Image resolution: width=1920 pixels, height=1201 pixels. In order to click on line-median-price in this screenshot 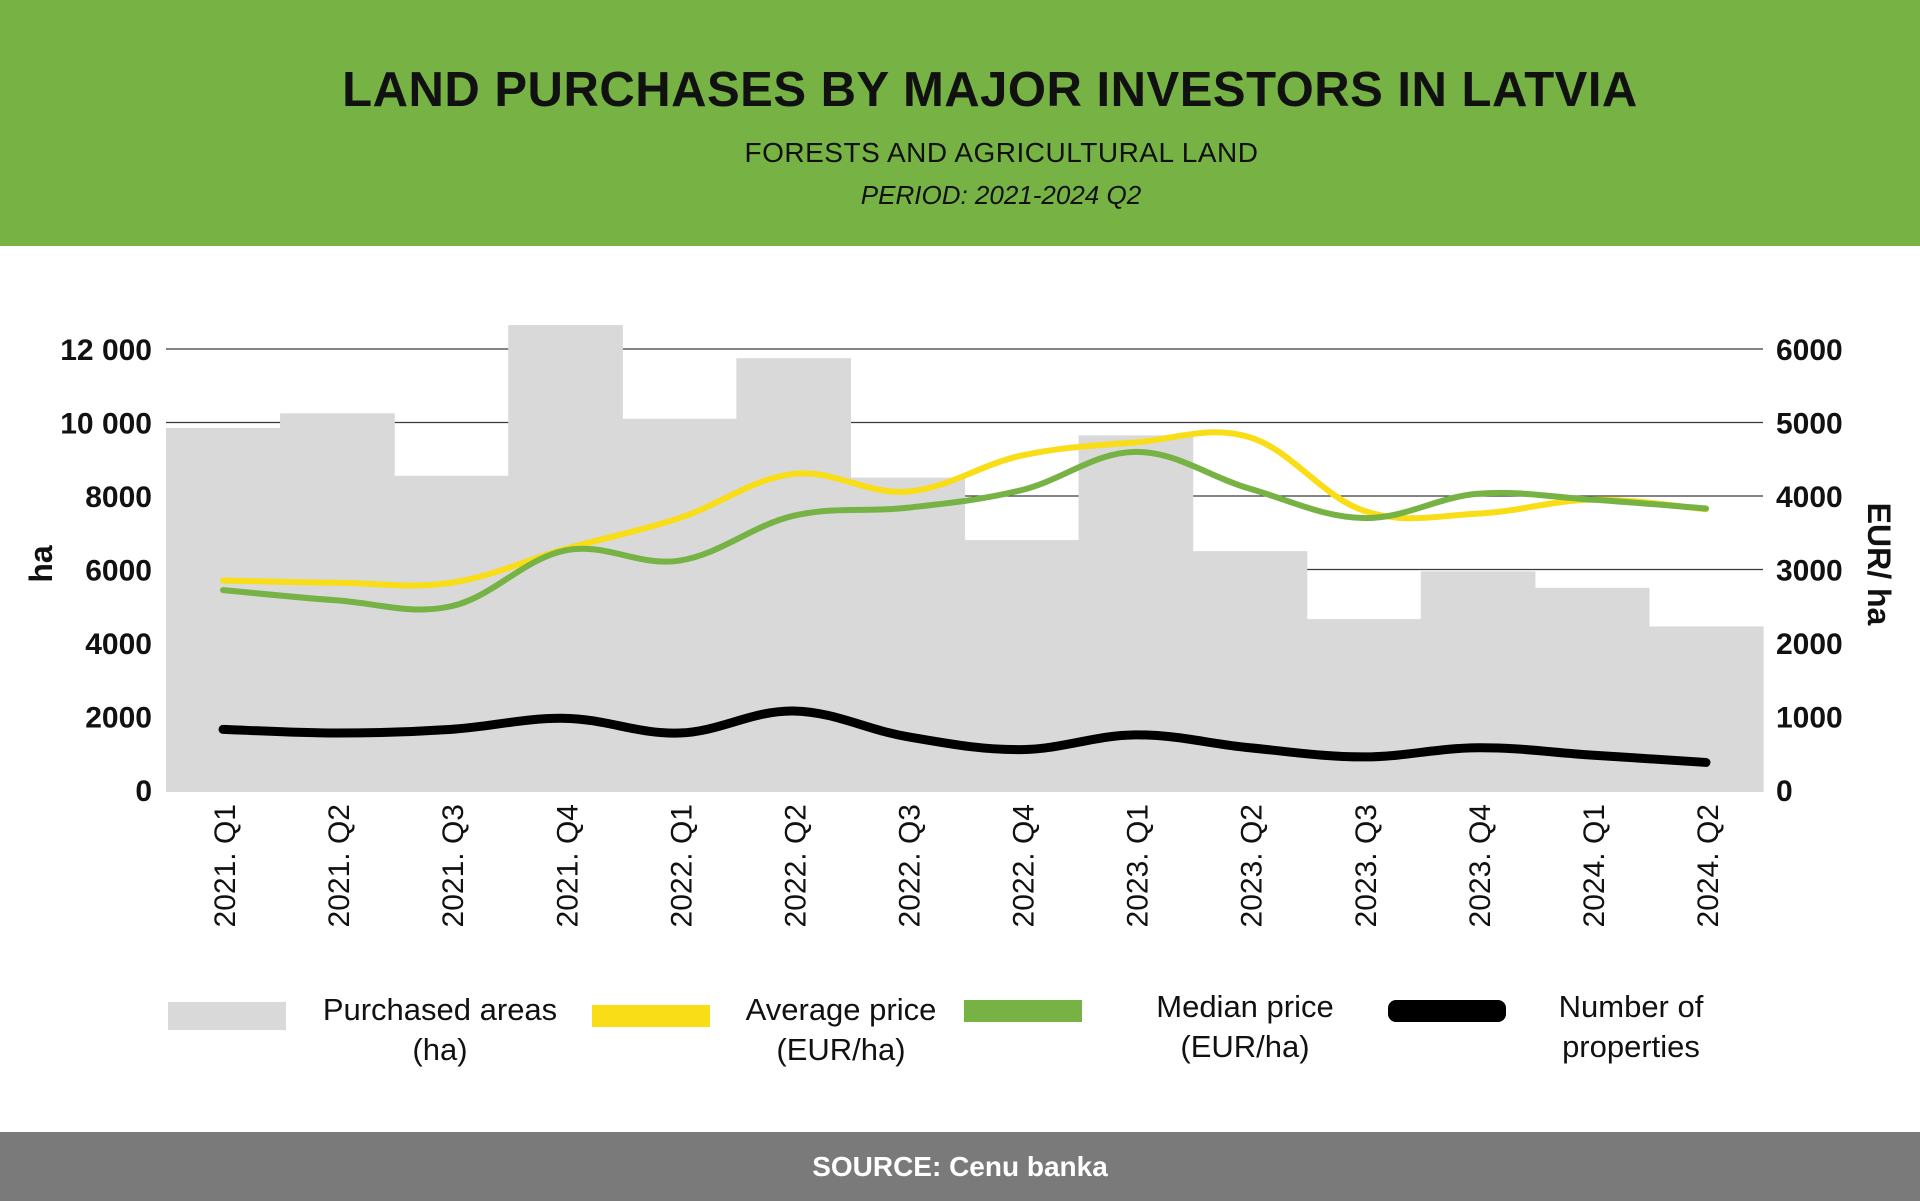, I will do `click(964, 530)`.